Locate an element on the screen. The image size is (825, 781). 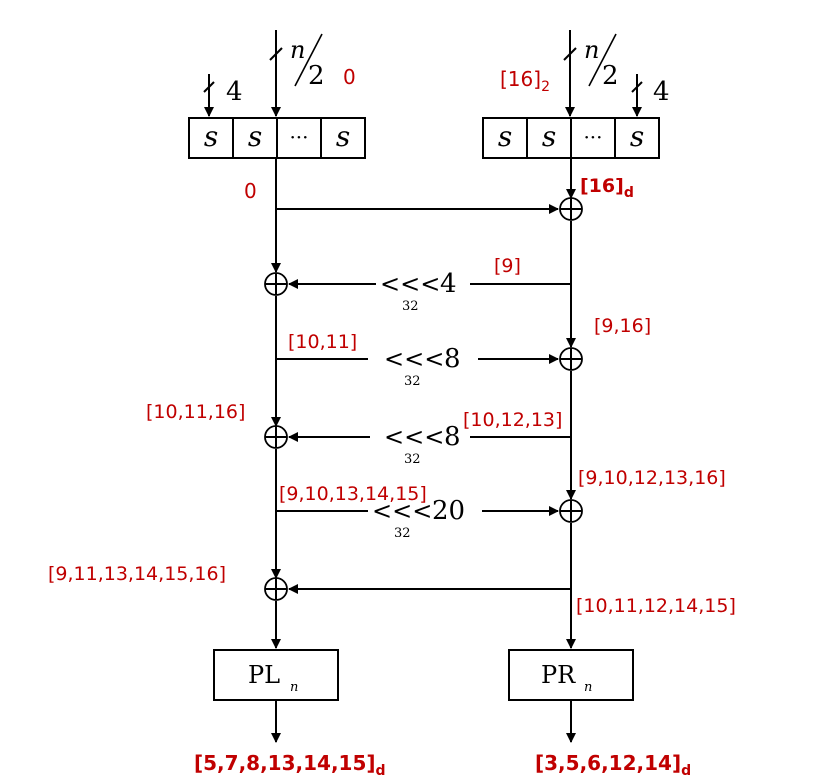
label-a6: [9,10,12,13,16] is located at coordinates (652, 478).